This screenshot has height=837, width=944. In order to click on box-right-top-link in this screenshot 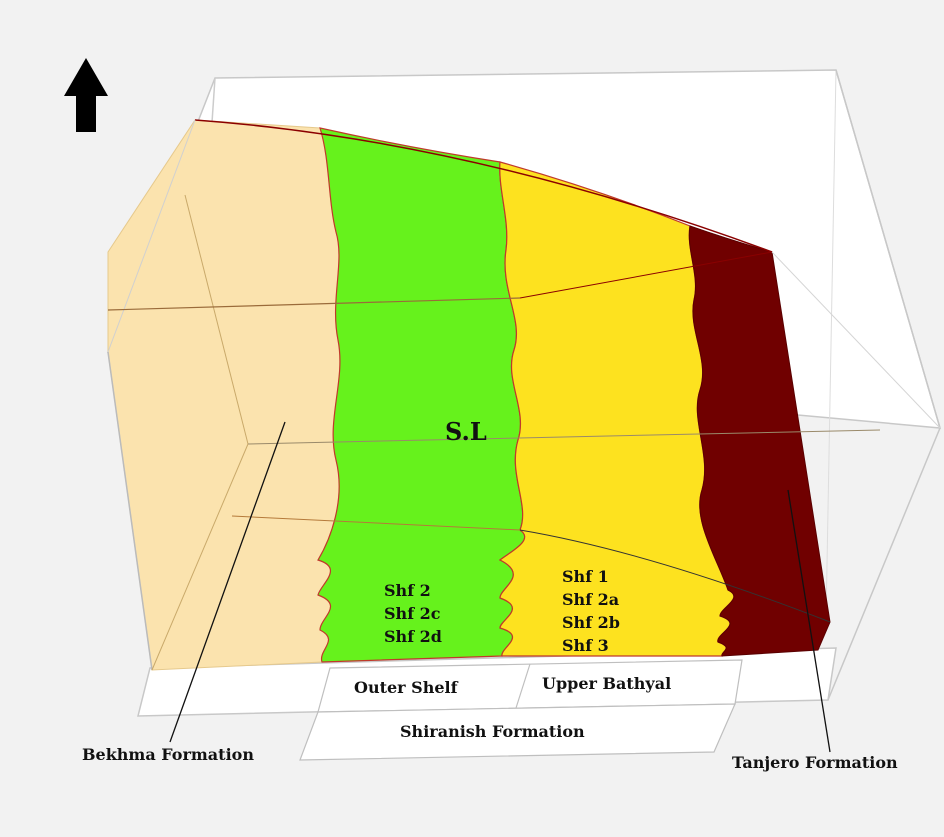, I will do `click(856, 340)`.